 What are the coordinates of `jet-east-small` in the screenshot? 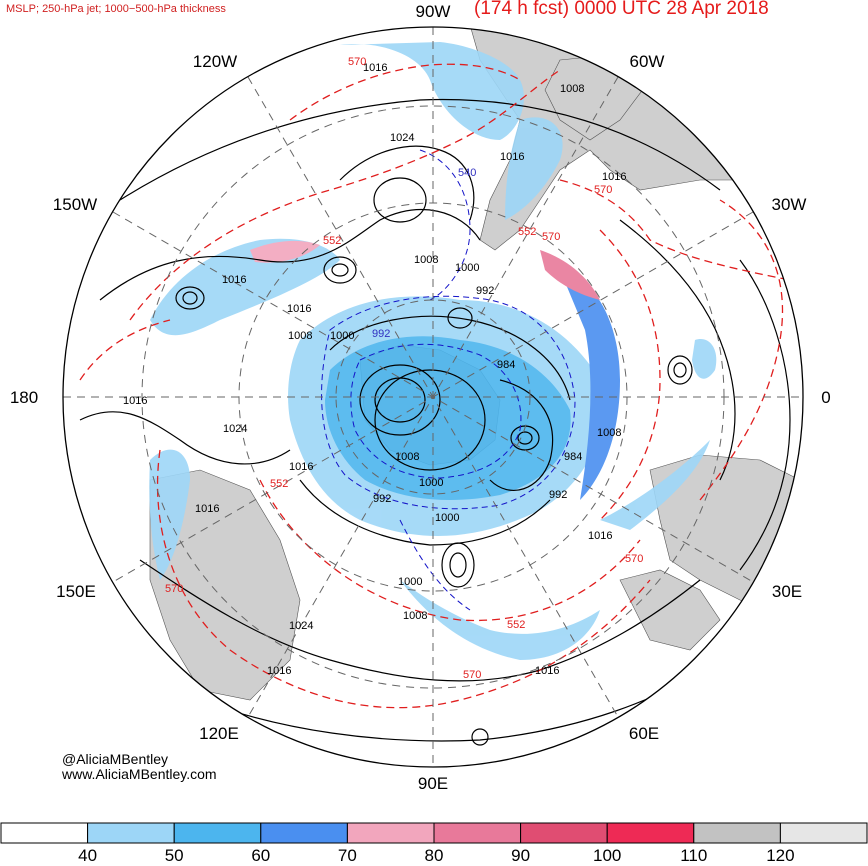 It's located at (704, 359).